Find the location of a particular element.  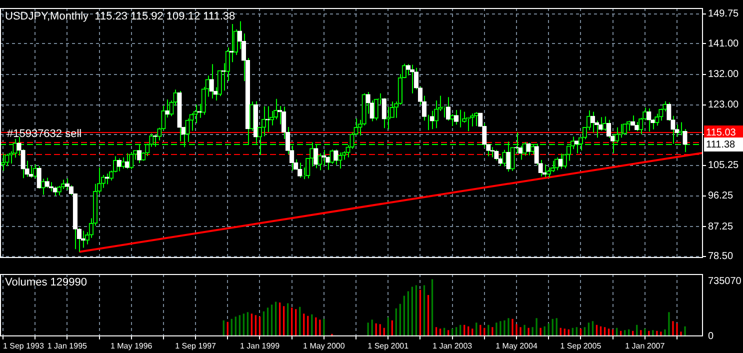

ref-line-label: 115.03 is located at coordinates (721, 132).